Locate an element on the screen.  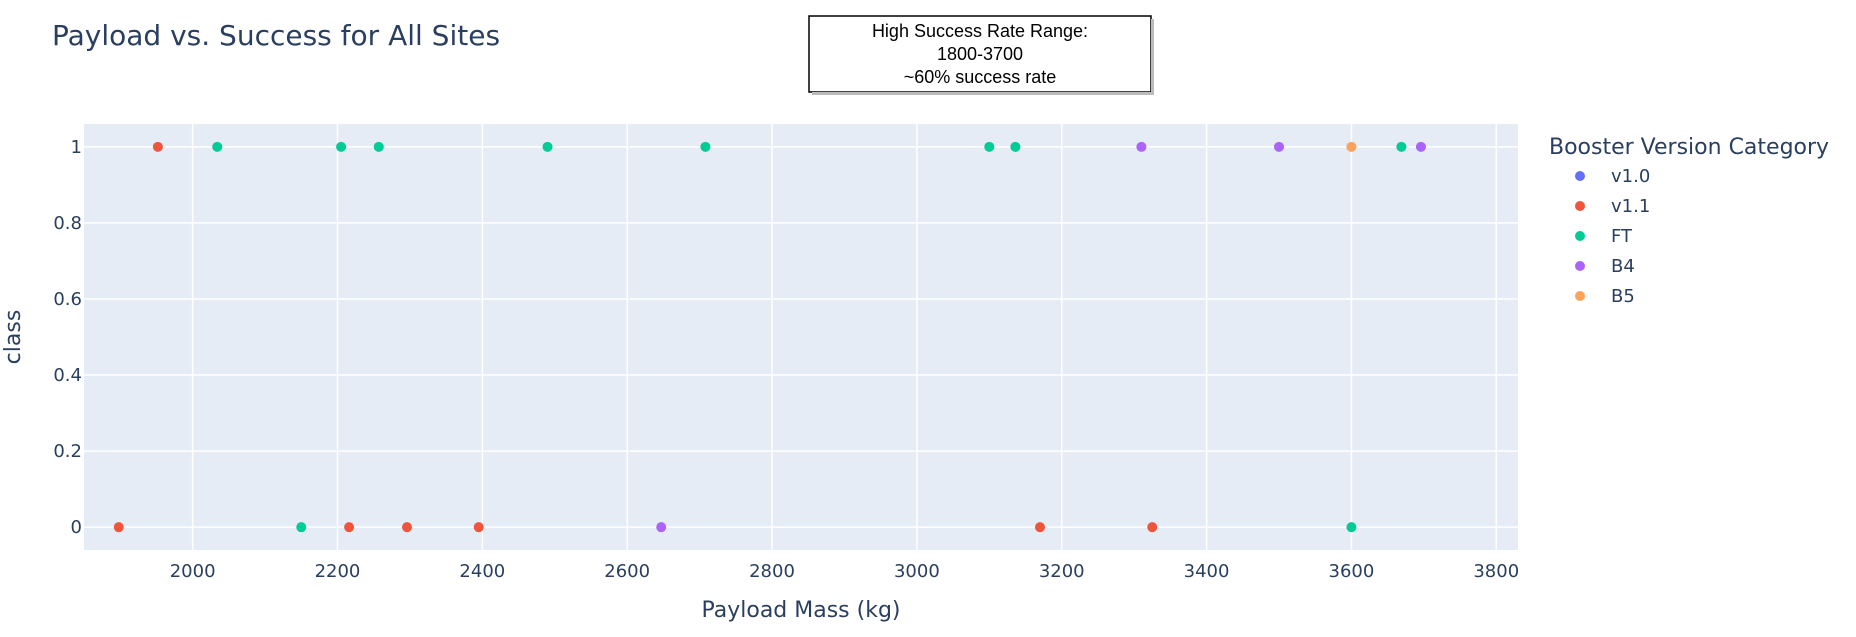
y-tick-label: 0.4 is located at coordinates (67, 375).